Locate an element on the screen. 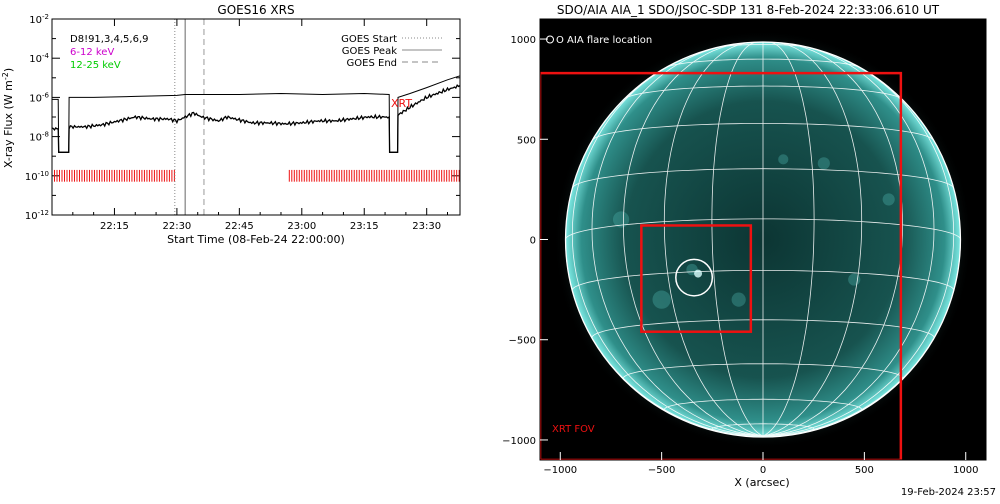 The width and height of the screenshot is (1000, 504). goes-event-legend-dotted: GOES Start is located at coordinates (369, 39).